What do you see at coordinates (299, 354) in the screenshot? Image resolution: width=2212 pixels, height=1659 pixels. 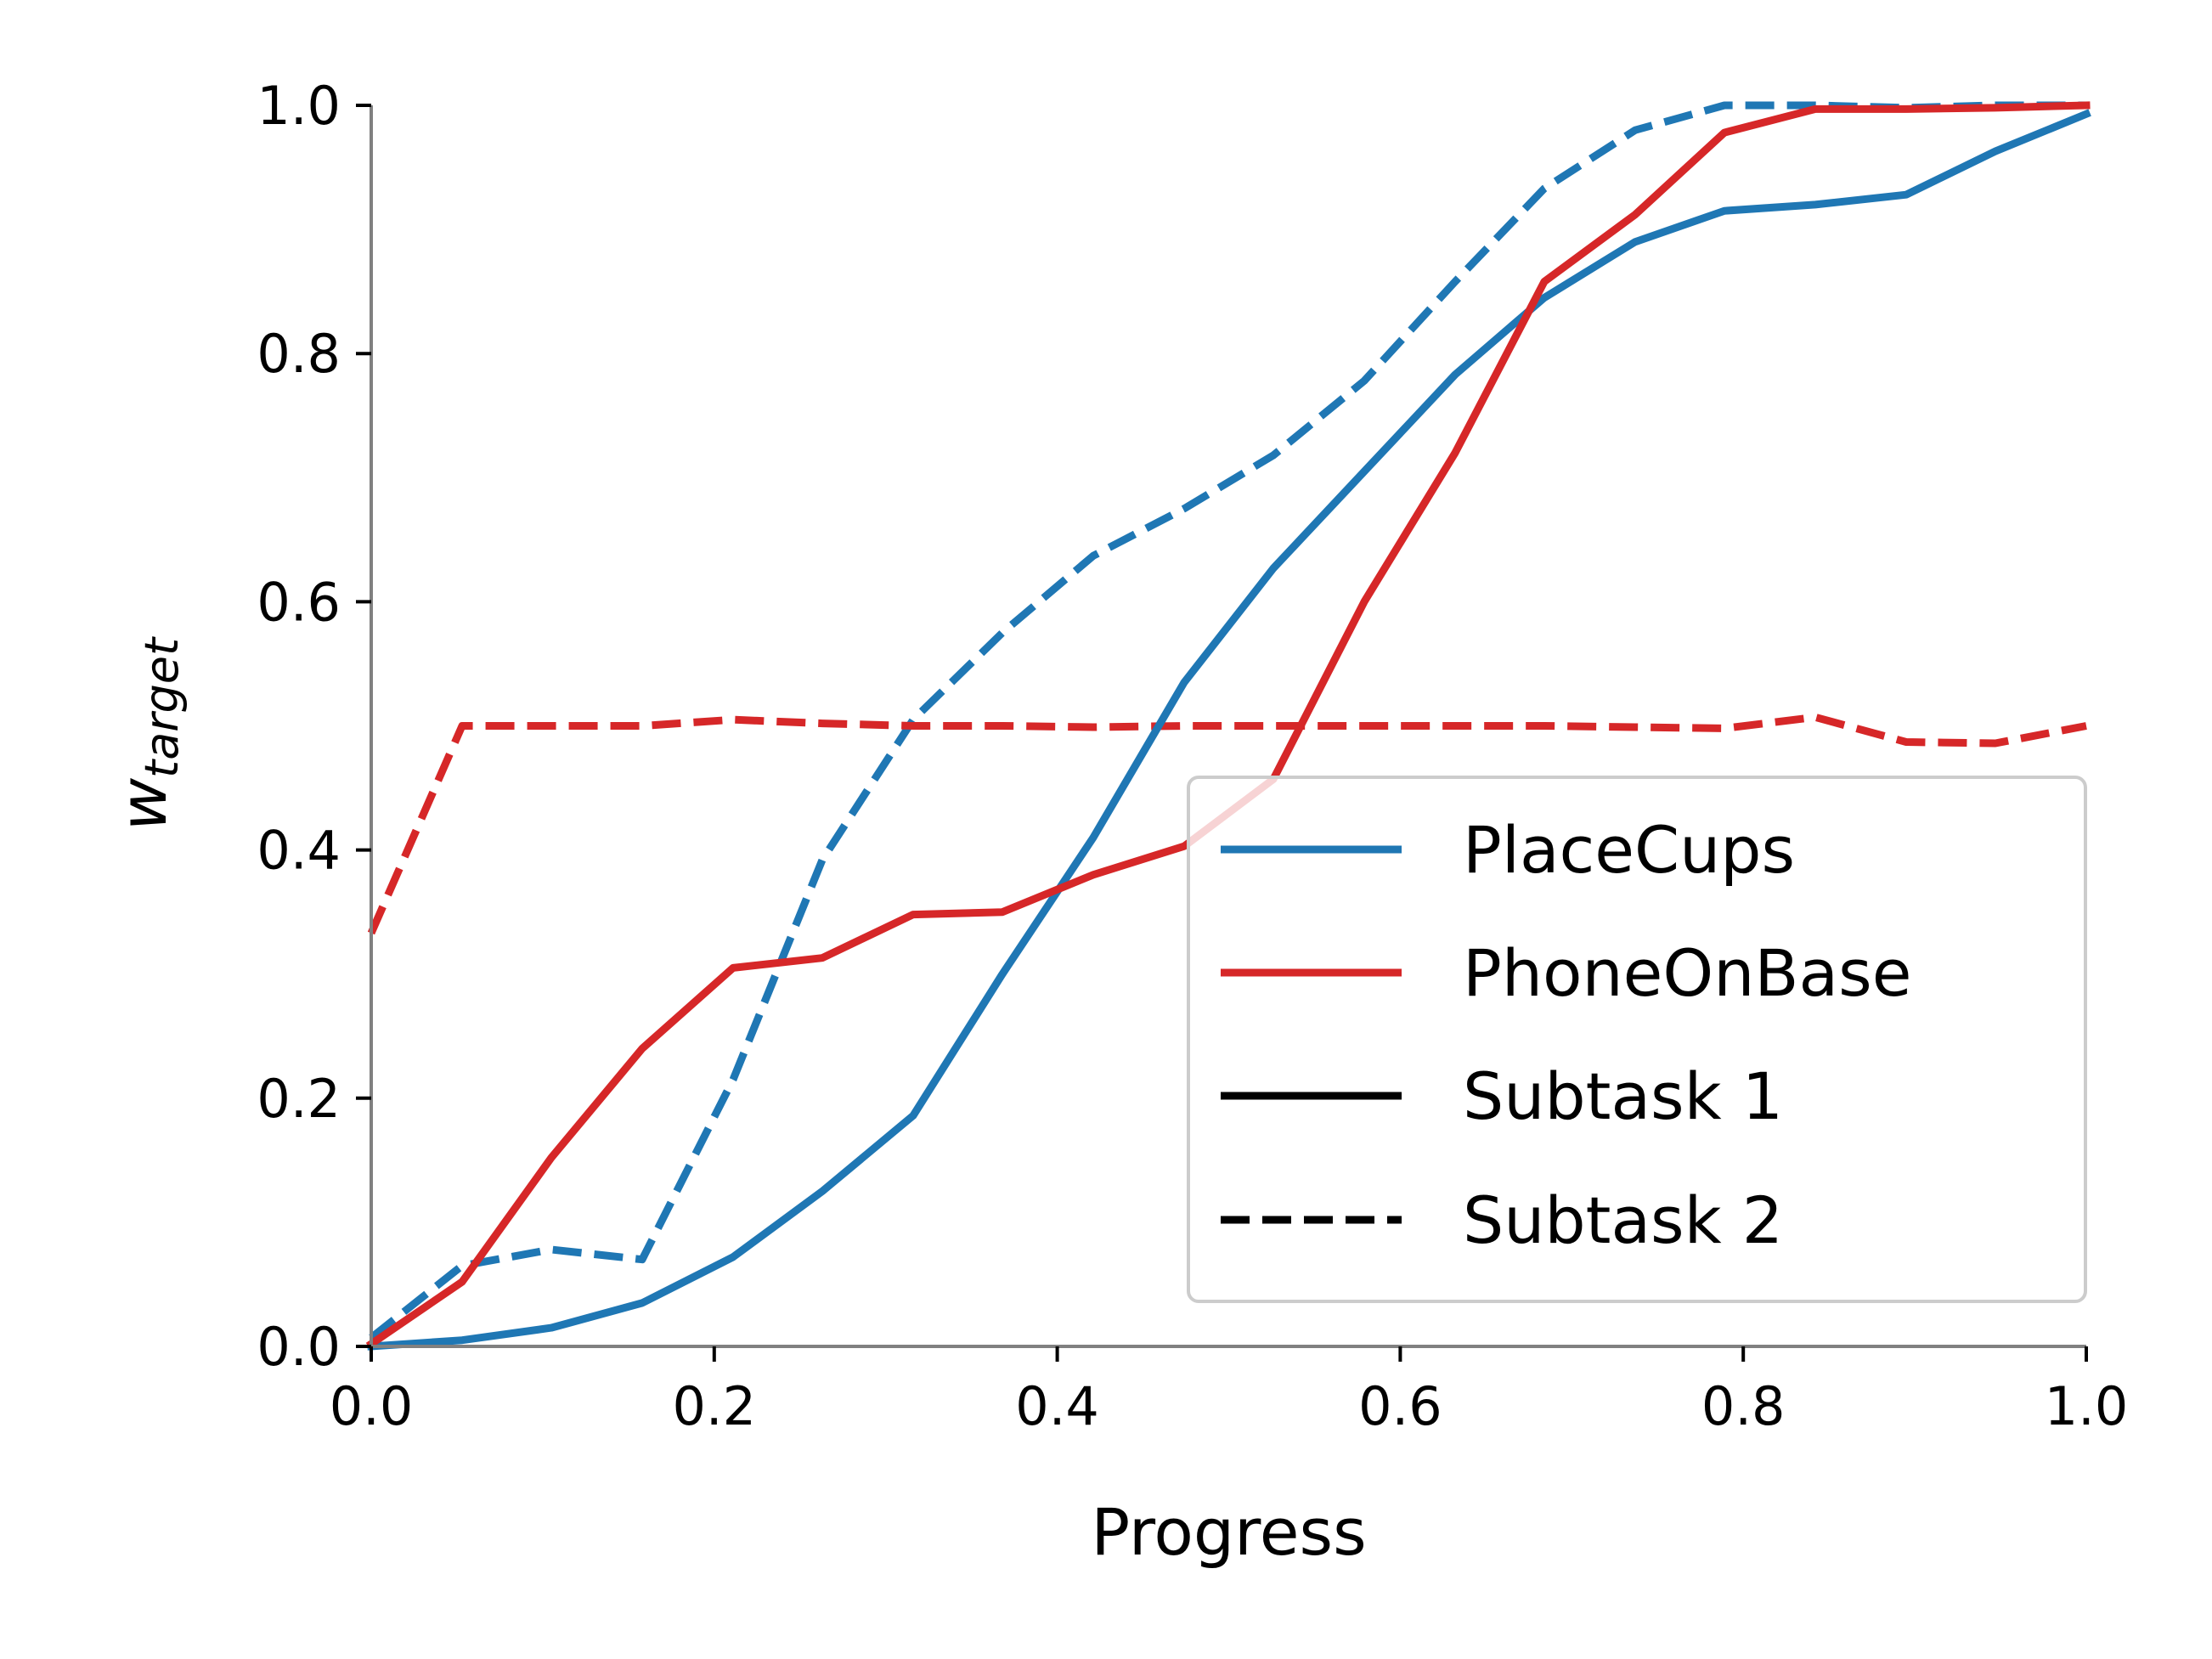 I see `y-tick-label: 0.8` at bounding box center [299, 354].